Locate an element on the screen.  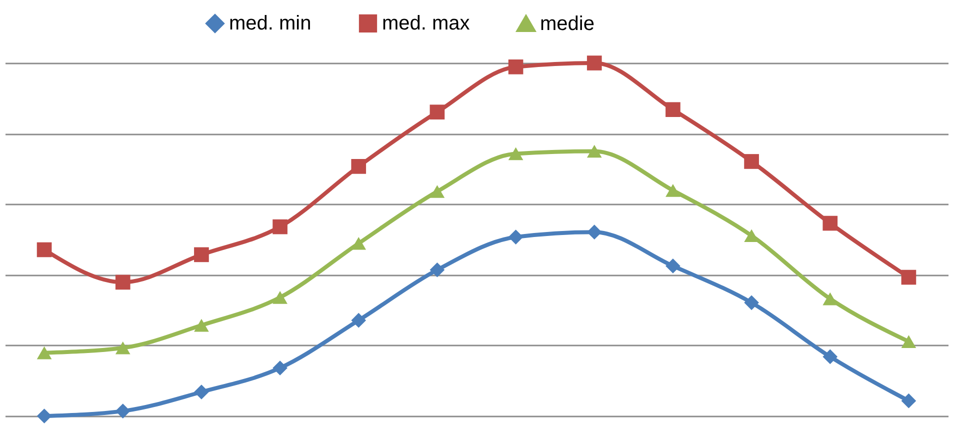
legend-label: med. max is located at coordinates (426, 23).